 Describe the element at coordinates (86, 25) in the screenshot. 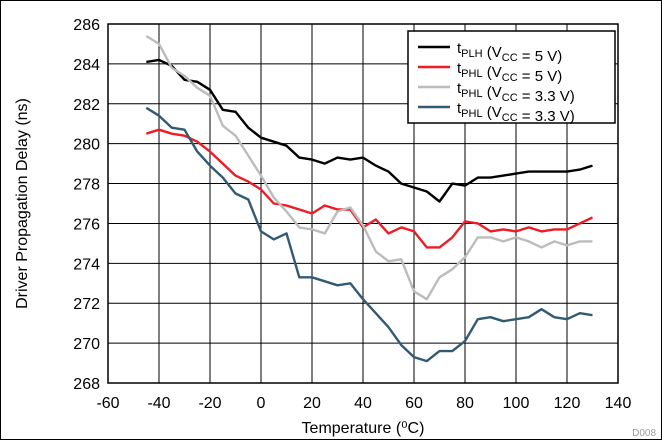

I see `y-tick-label: 286` at that location.